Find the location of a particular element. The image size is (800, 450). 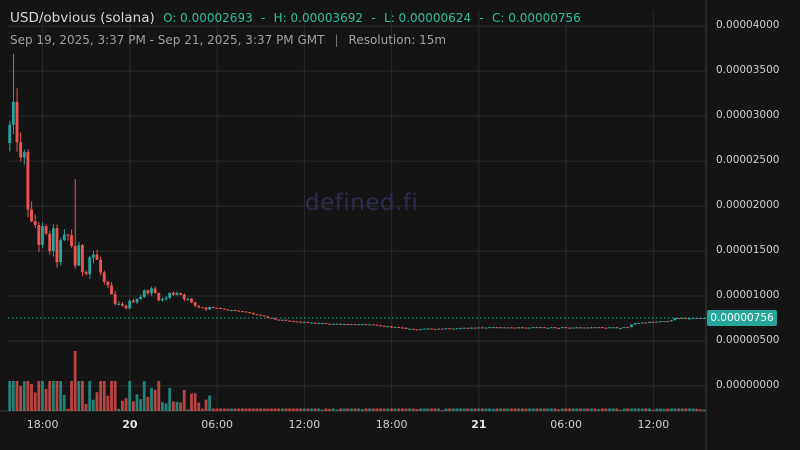

ohlc-sep-3: - is located at coordinates (481, 18).